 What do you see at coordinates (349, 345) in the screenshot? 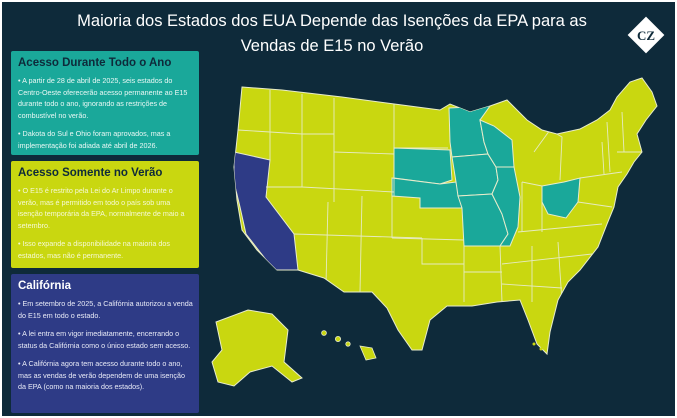
I see `map-state-hawaii` at bounding box center [349, 345].